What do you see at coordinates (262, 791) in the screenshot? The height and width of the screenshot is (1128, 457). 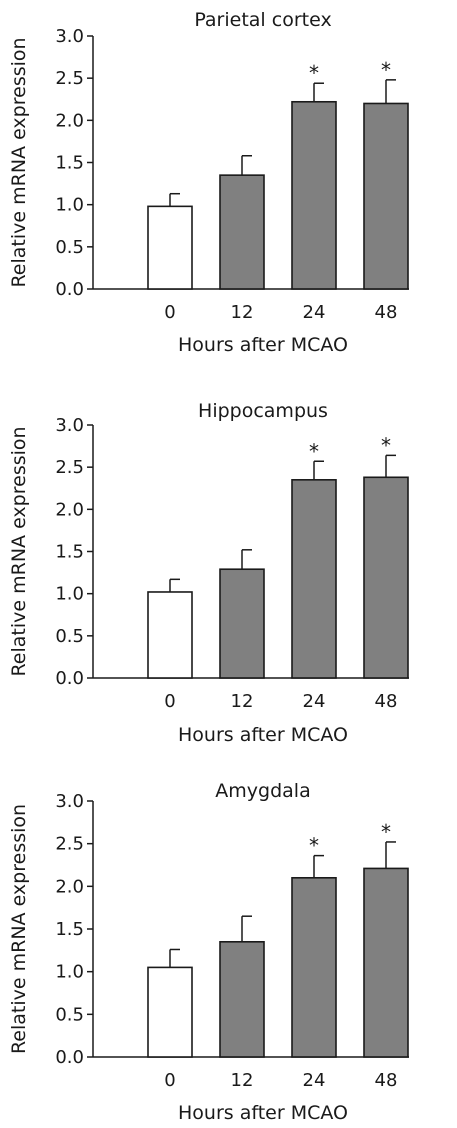 I see `chart-title: Amygdala` at bounding box center [262, 791].